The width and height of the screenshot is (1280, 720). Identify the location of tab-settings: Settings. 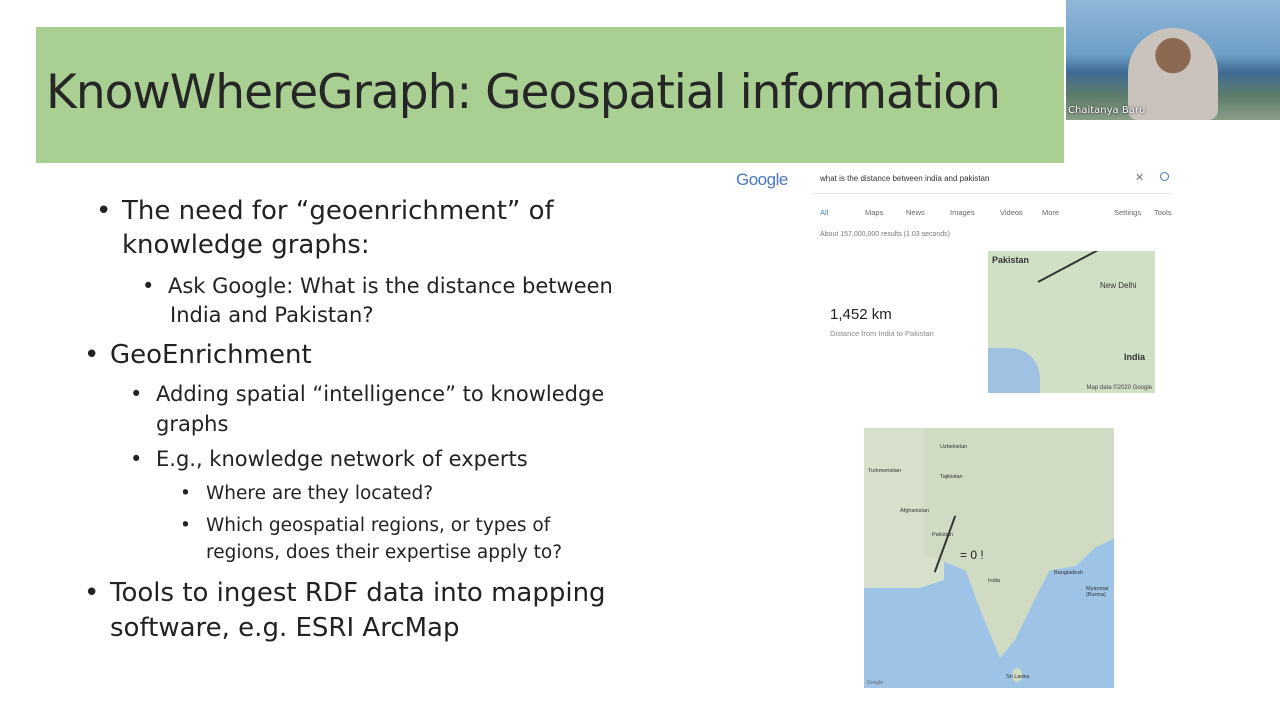
(1128, 212).